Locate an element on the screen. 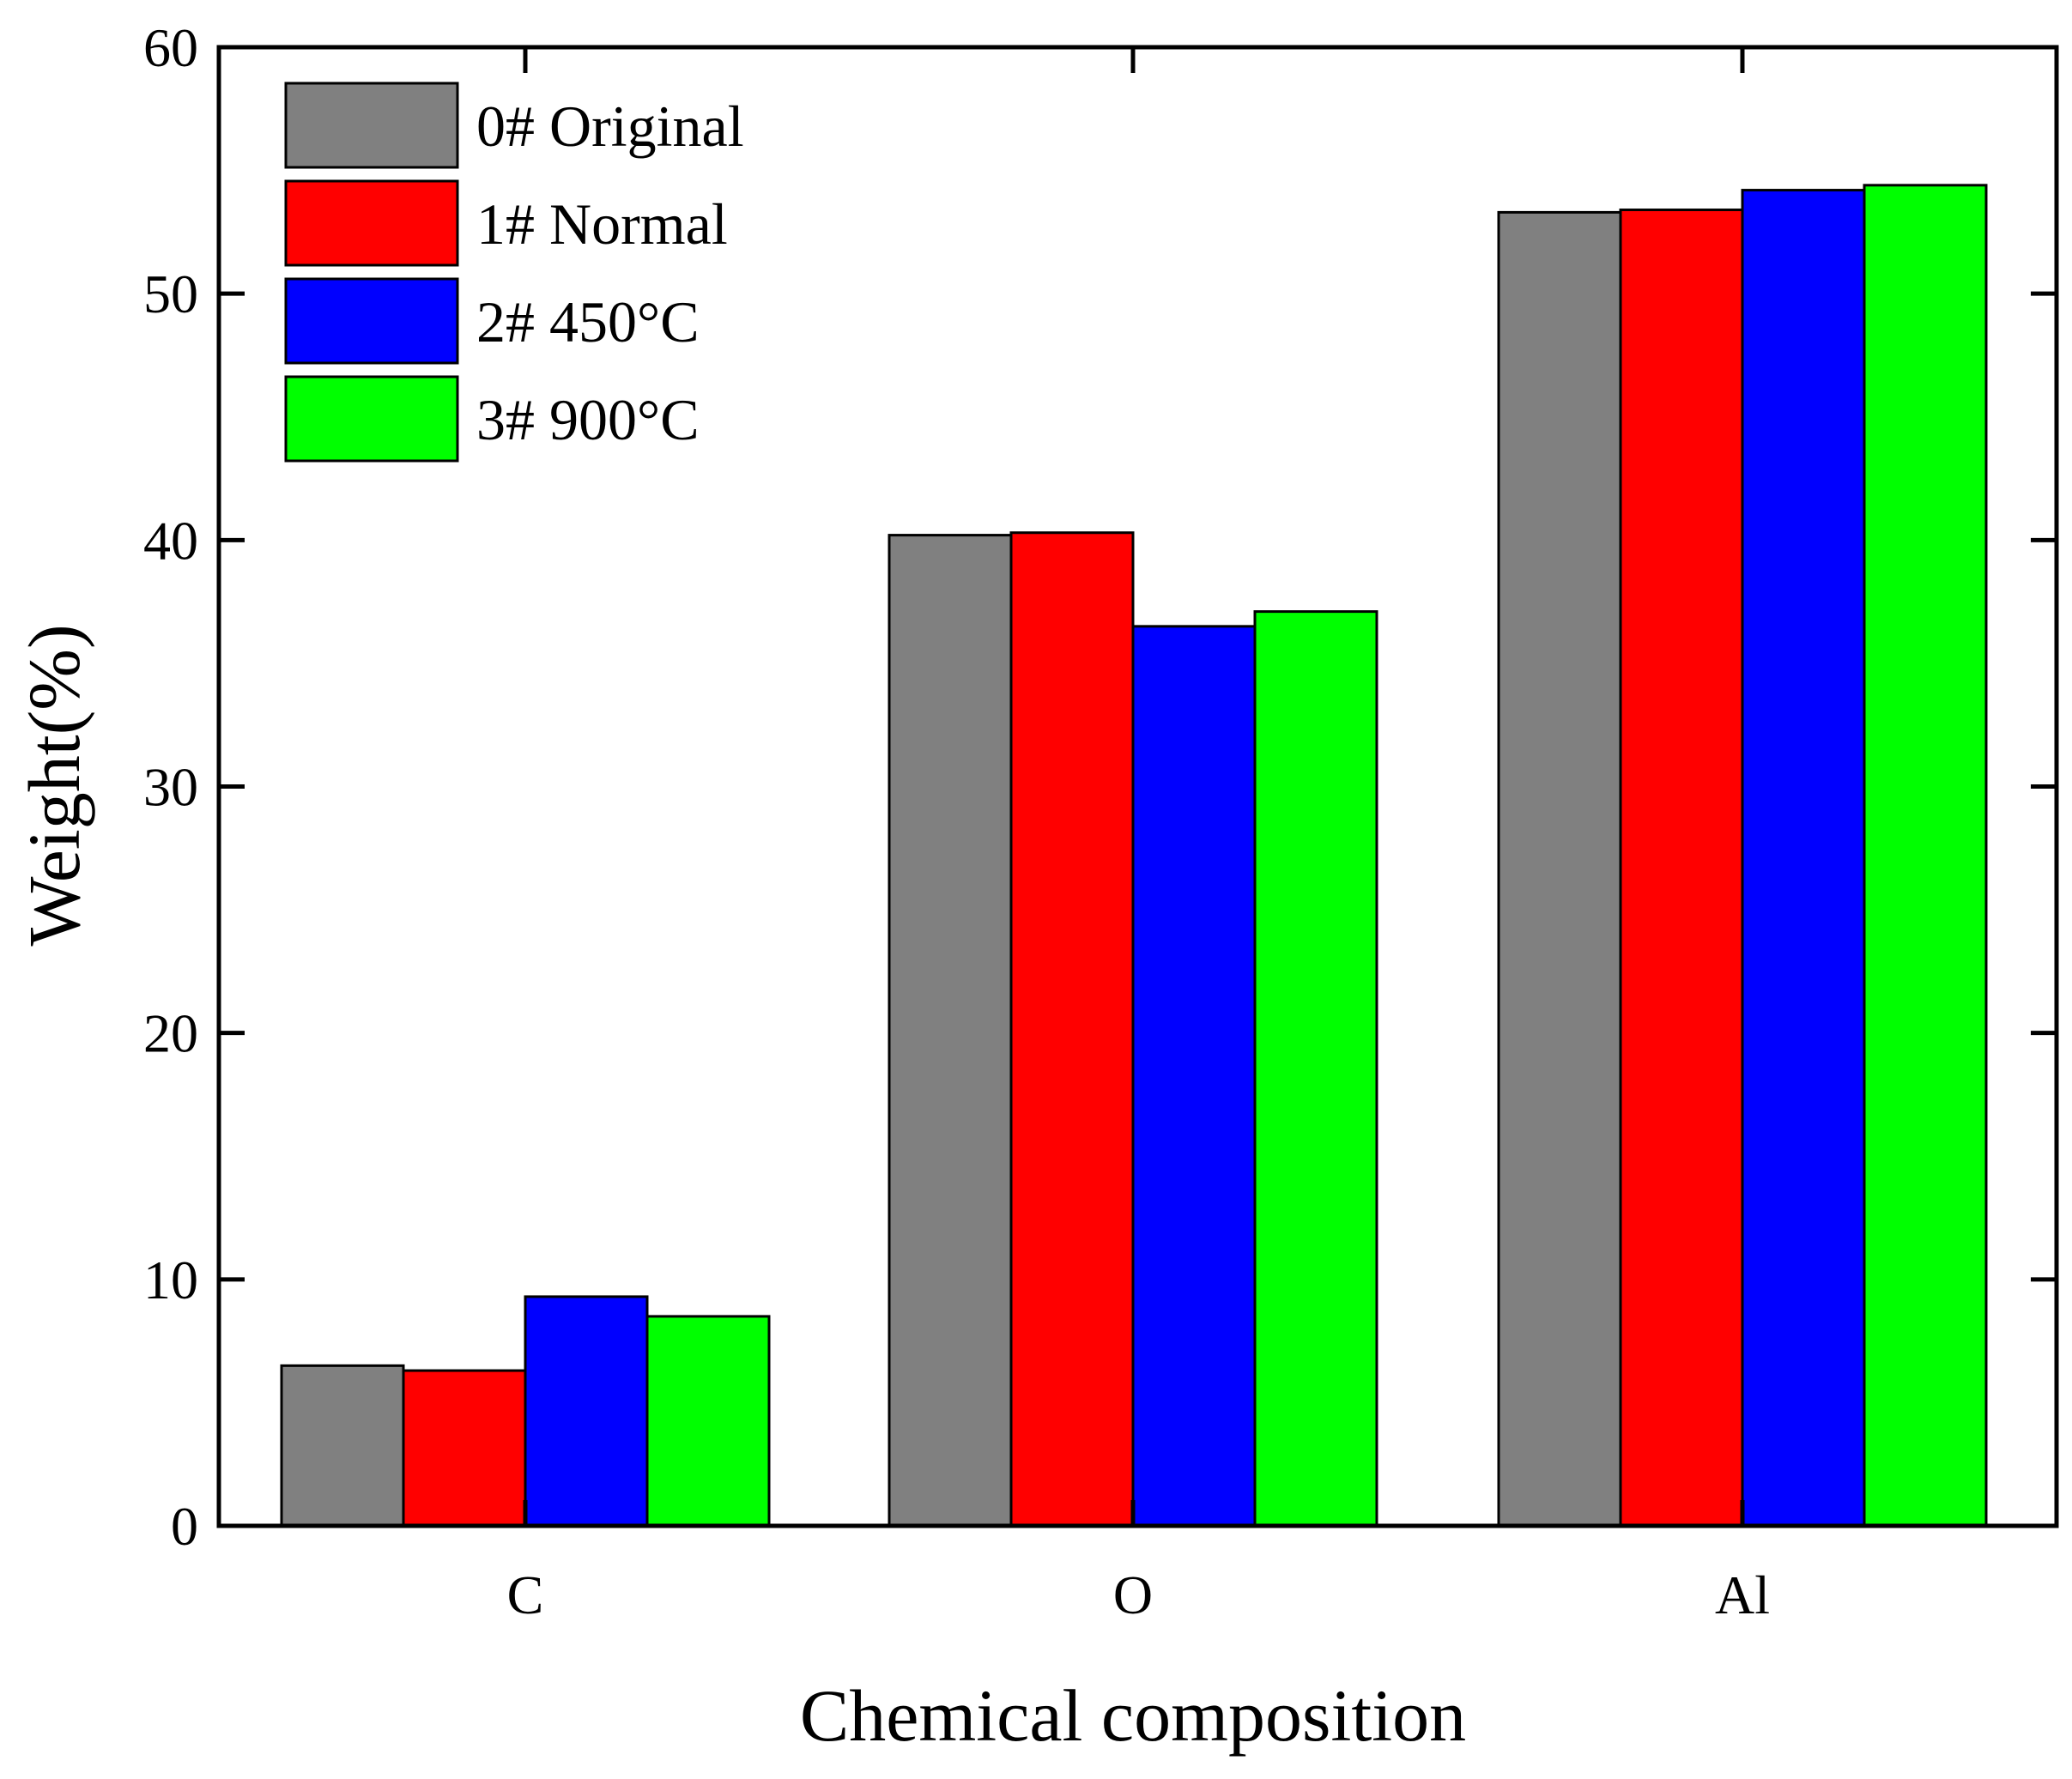  y-axis-title: Weight(%) is located at coordinates (54, 785).